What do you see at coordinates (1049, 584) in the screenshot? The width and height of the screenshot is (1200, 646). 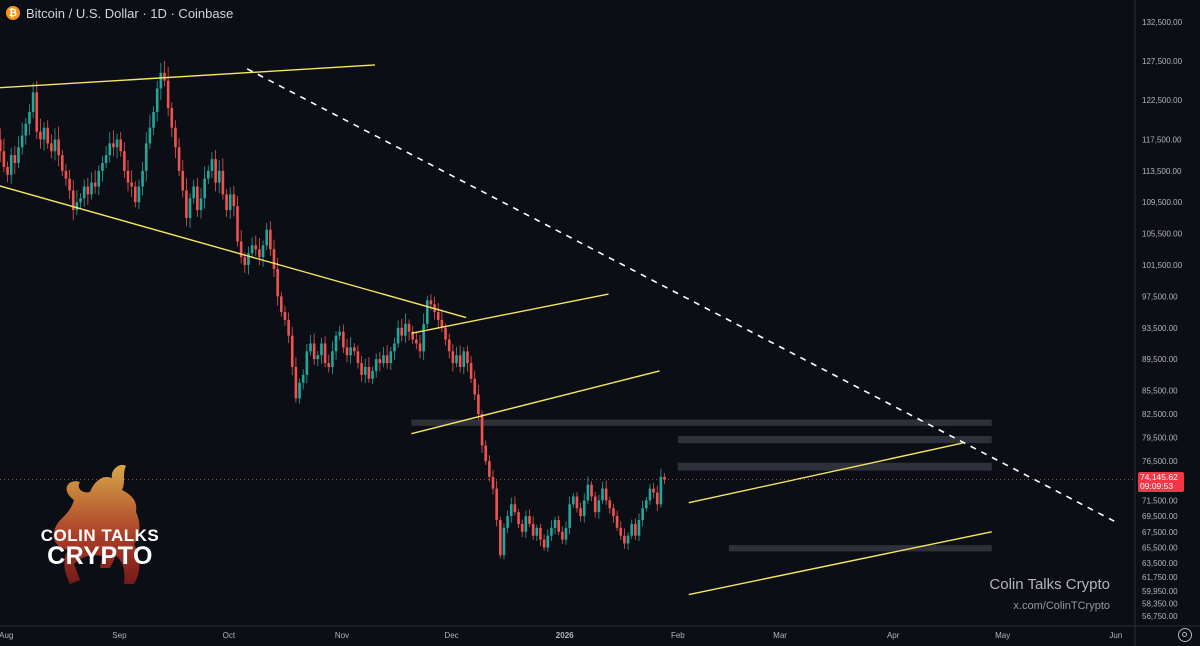 I see `watermark-name: Colin Talks Crypto` at bounding box center [1049, 584].